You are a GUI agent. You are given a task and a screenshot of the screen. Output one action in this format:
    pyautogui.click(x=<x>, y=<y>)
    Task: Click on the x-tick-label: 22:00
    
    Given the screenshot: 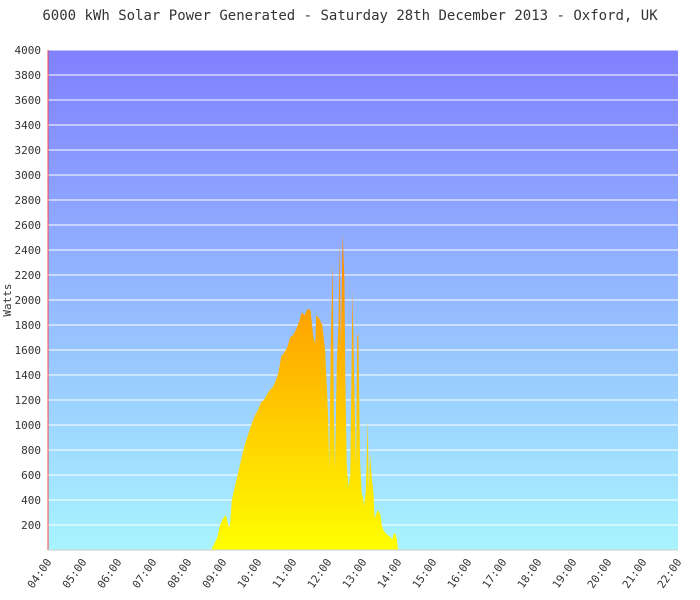 What is the action you would take?
    pyautogui.click(x=670, y=573)
    